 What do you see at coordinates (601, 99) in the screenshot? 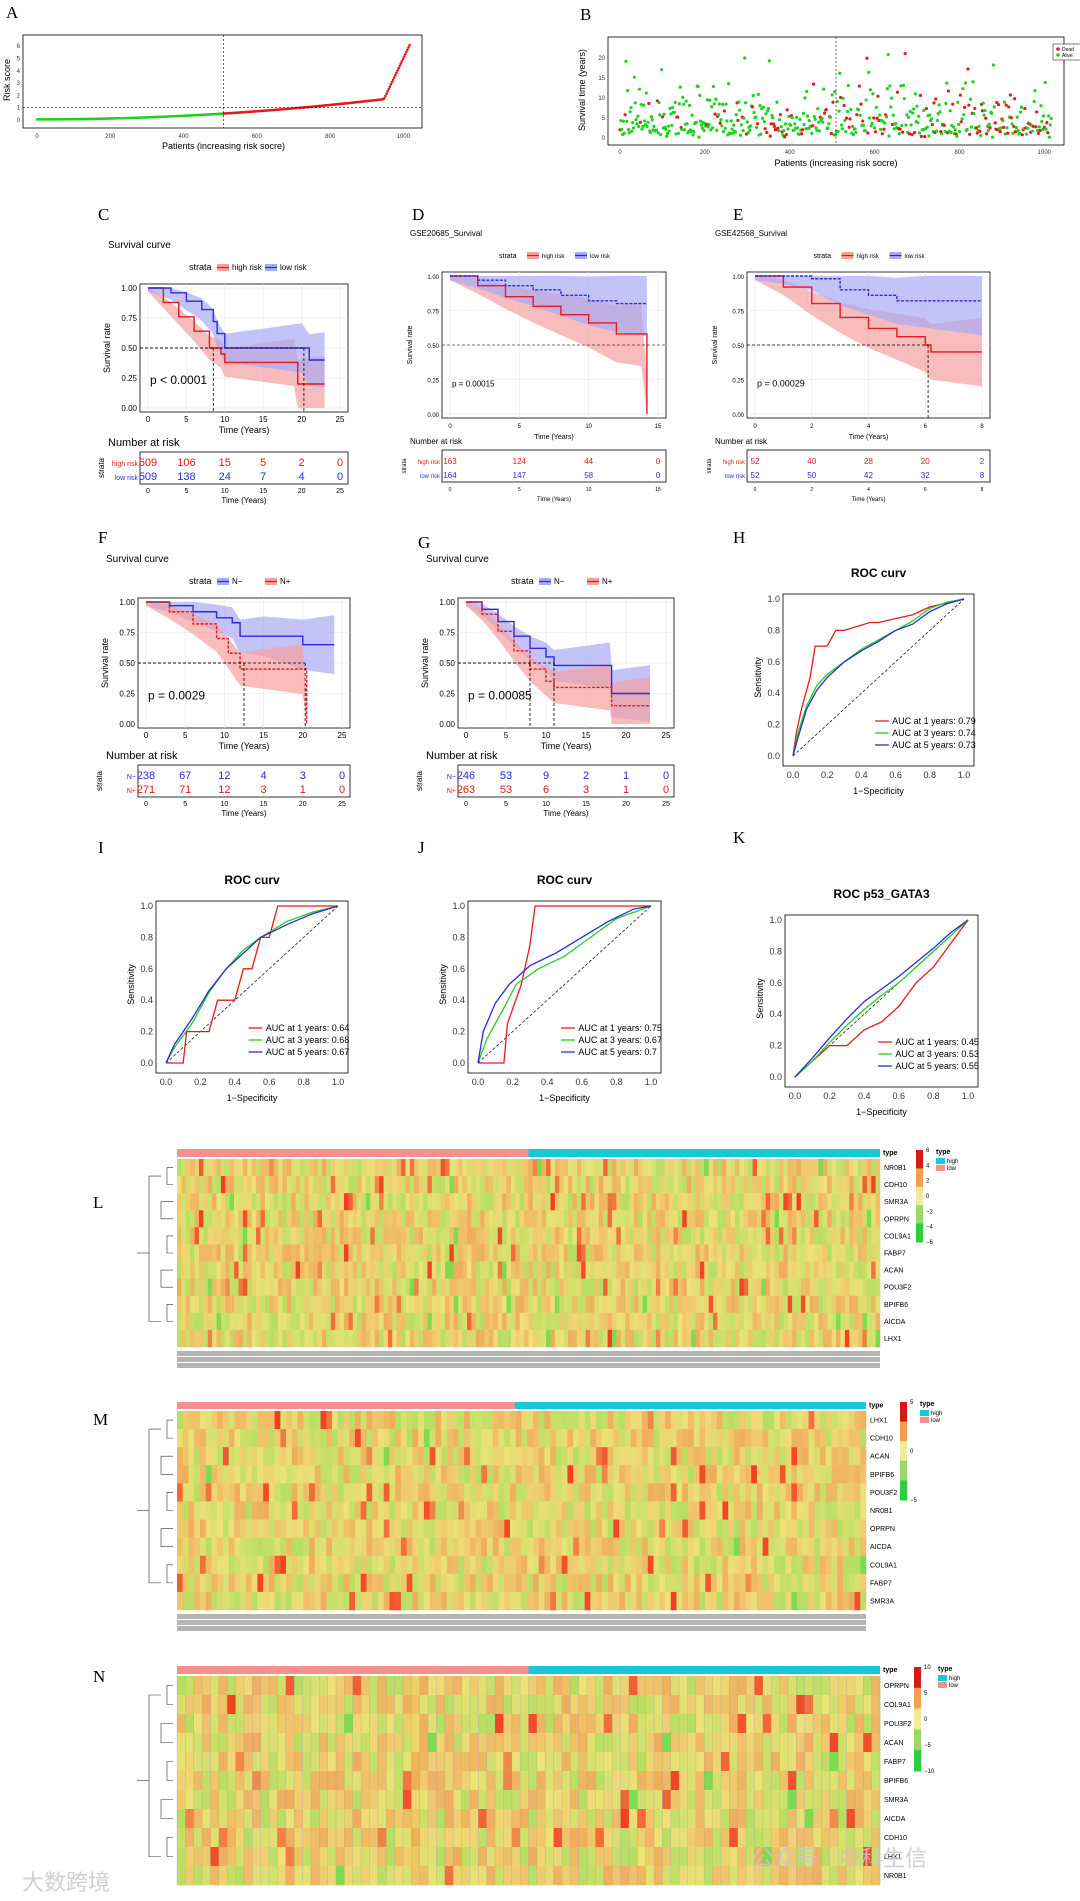
I see `y-tick-label: 10` at bounding box center [601, 99].